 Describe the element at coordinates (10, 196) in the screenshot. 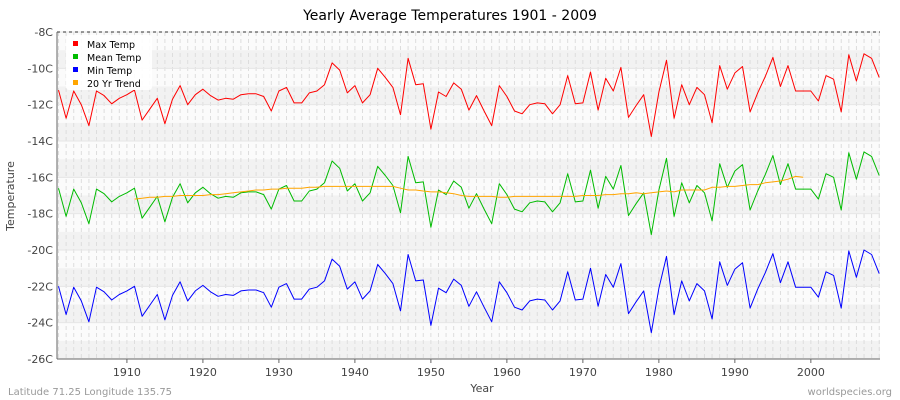

I see `y-axis-label: Temperature` at that location.